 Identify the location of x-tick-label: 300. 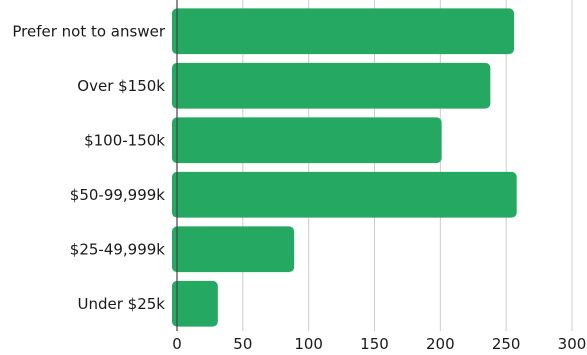
(572, 344).